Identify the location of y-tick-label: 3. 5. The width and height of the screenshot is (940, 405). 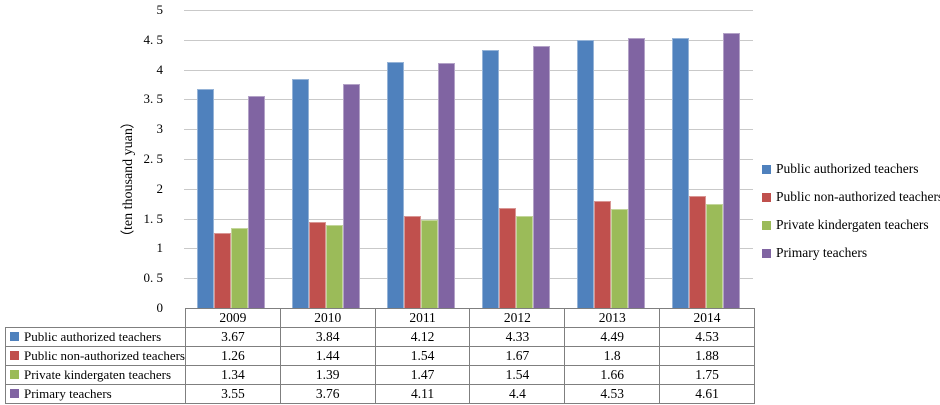
(153, 99).